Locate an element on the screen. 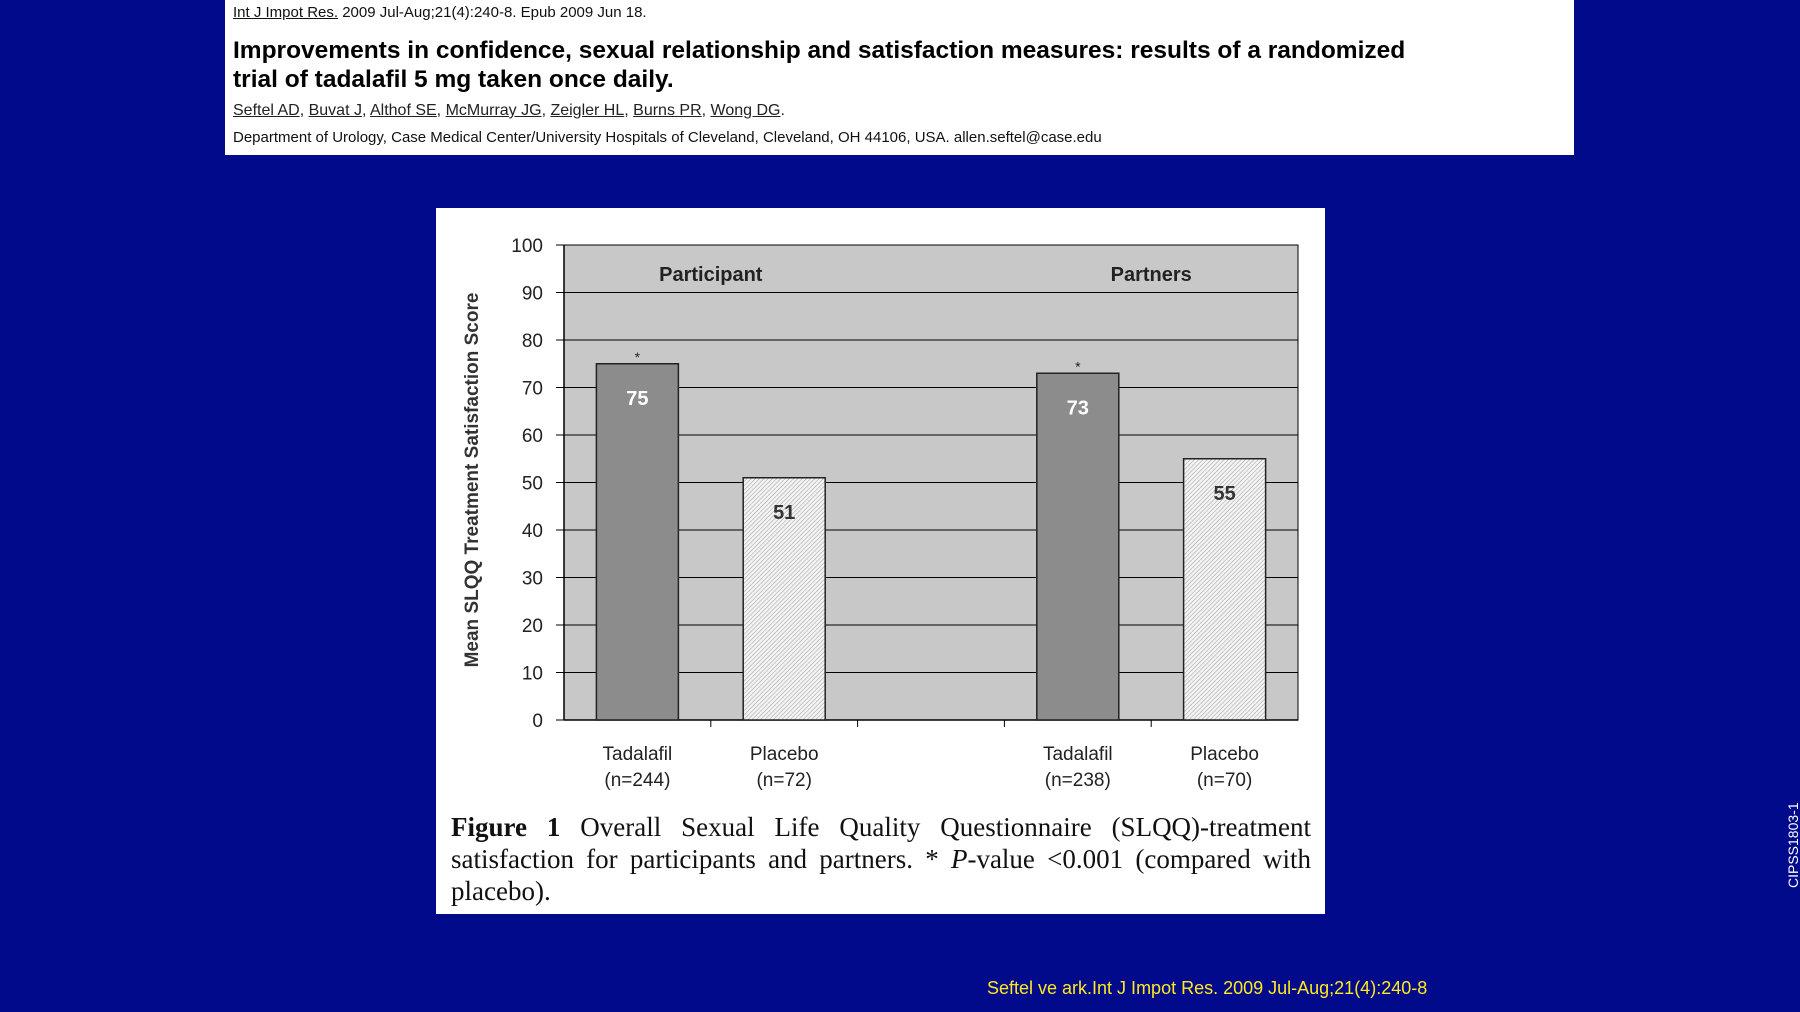  y-tick-label: 40 is located at coordinates (532, 531).